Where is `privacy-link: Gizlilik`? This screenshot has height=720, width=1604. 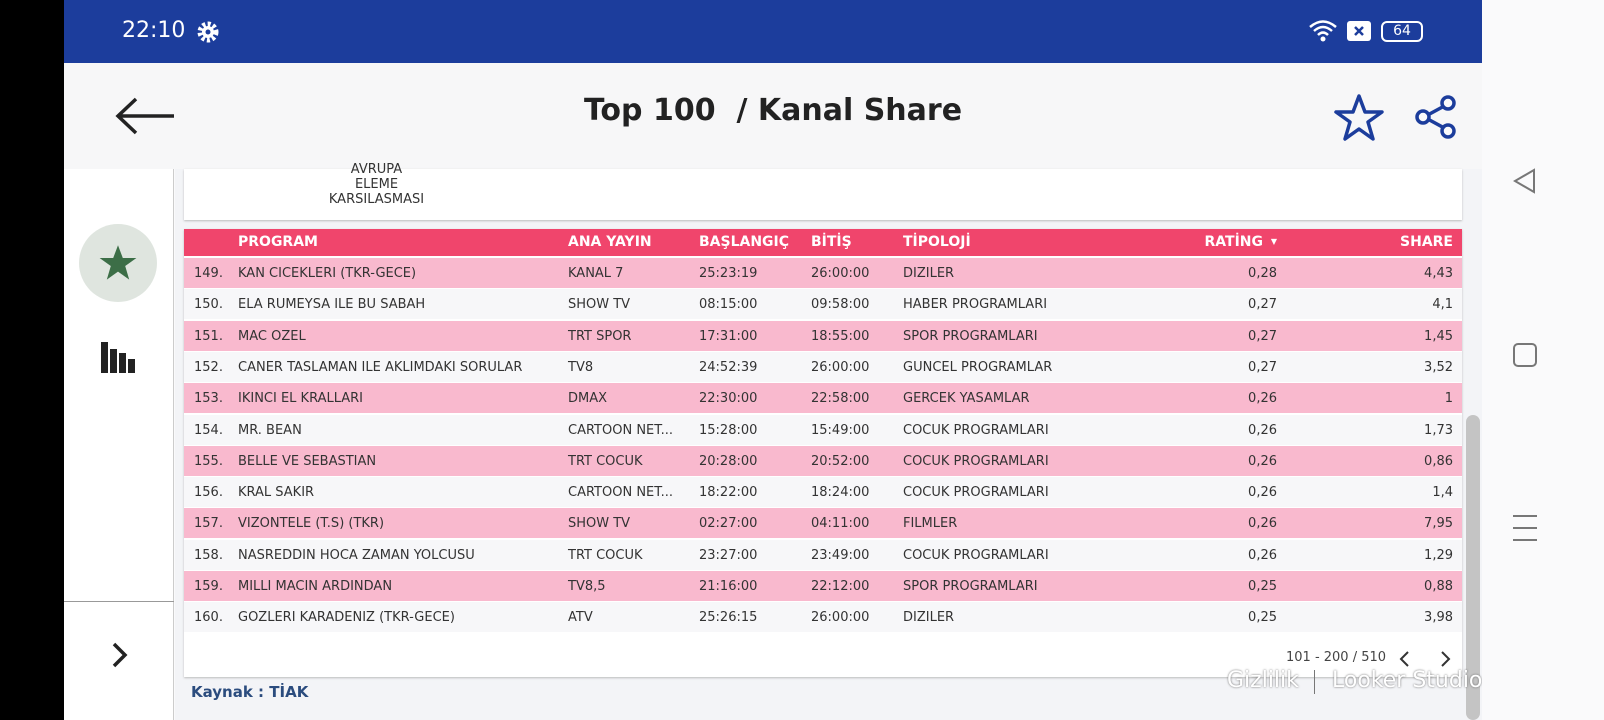
privacy-link: Gizlilik is located at coordinates (1263, 680).